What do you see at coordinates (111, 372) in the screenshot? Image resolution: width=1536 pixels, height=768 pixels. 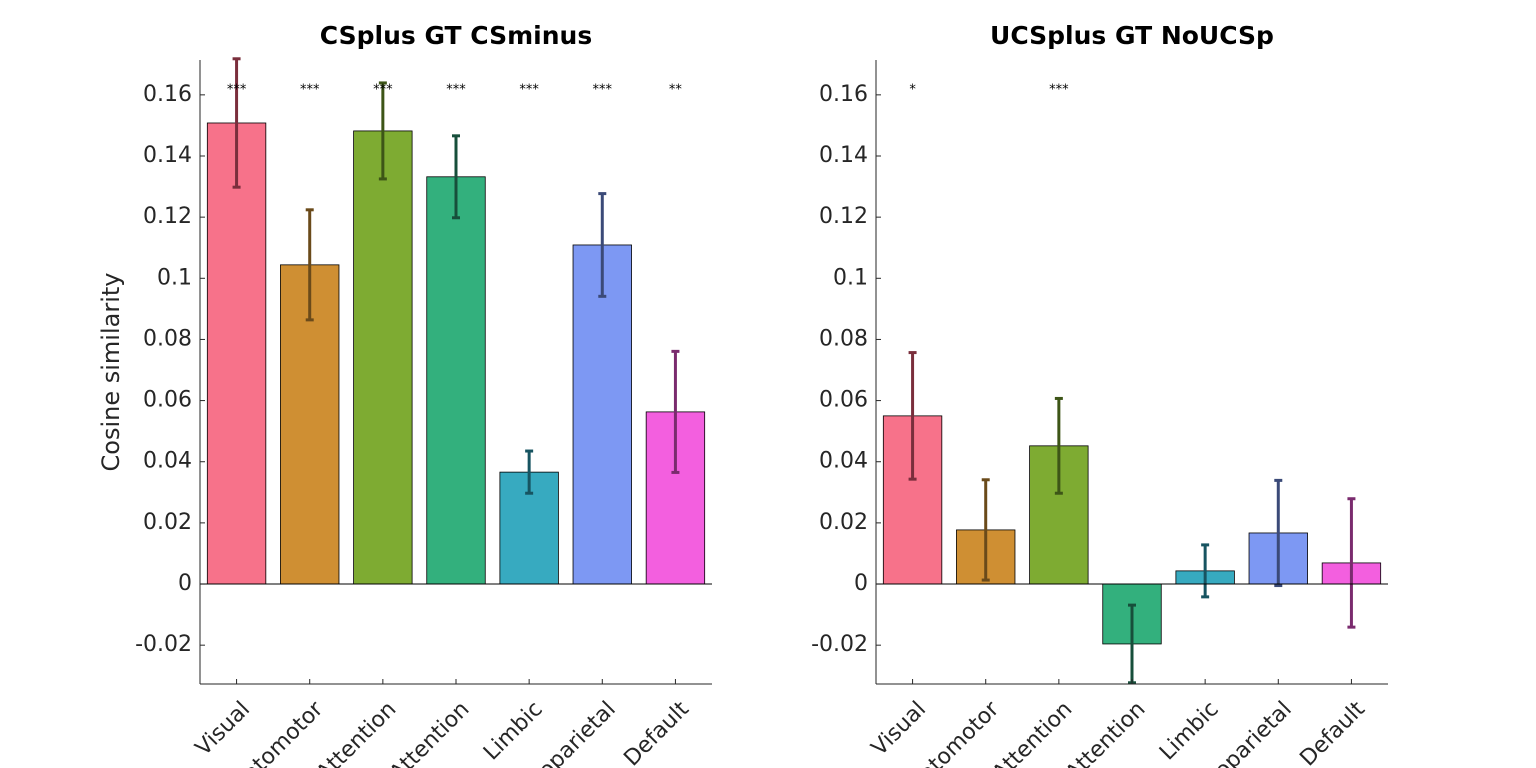 I see `y-axis-label: Cosine similarity` at bounding box center [111, 372].